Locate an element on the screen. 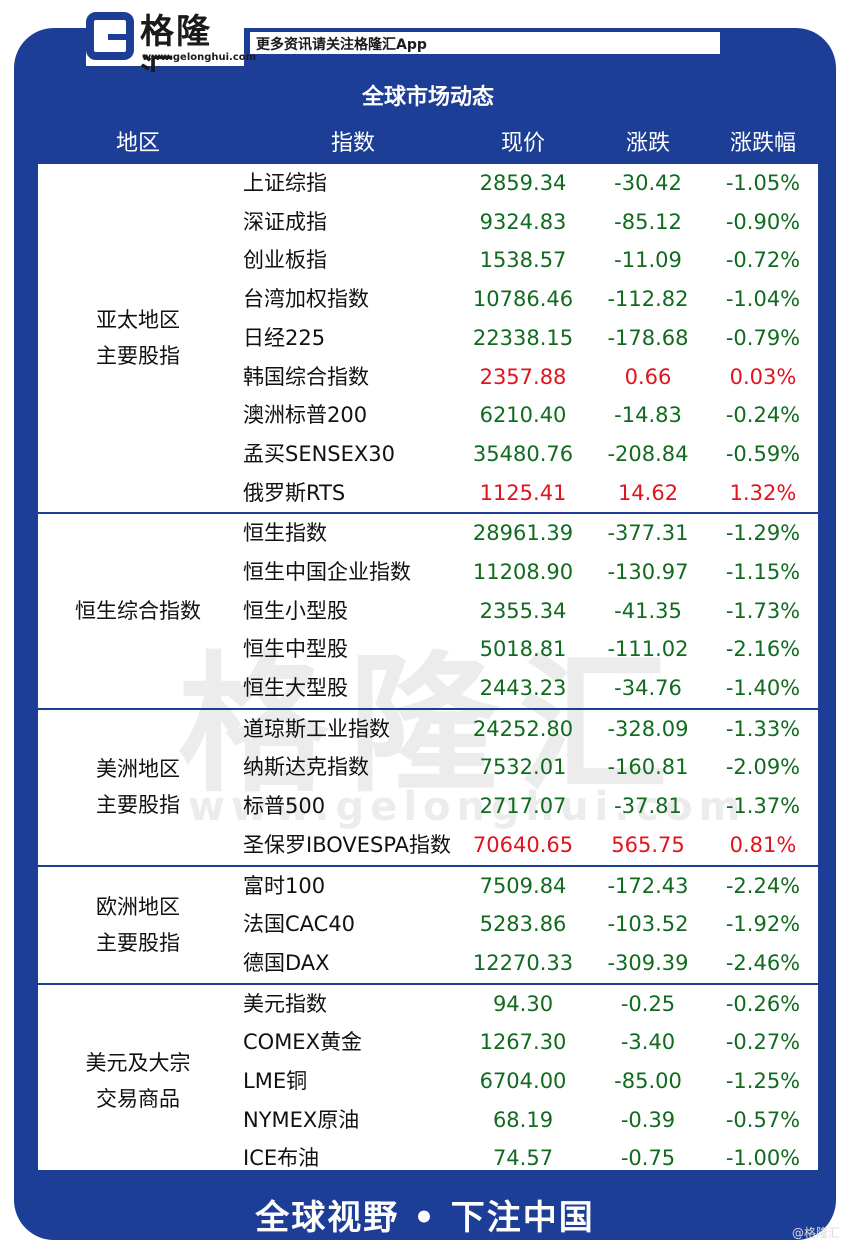 This screenshot has height=1247, width=850. region-label-line: 亚太地区 is located at coordinates (138, 320).